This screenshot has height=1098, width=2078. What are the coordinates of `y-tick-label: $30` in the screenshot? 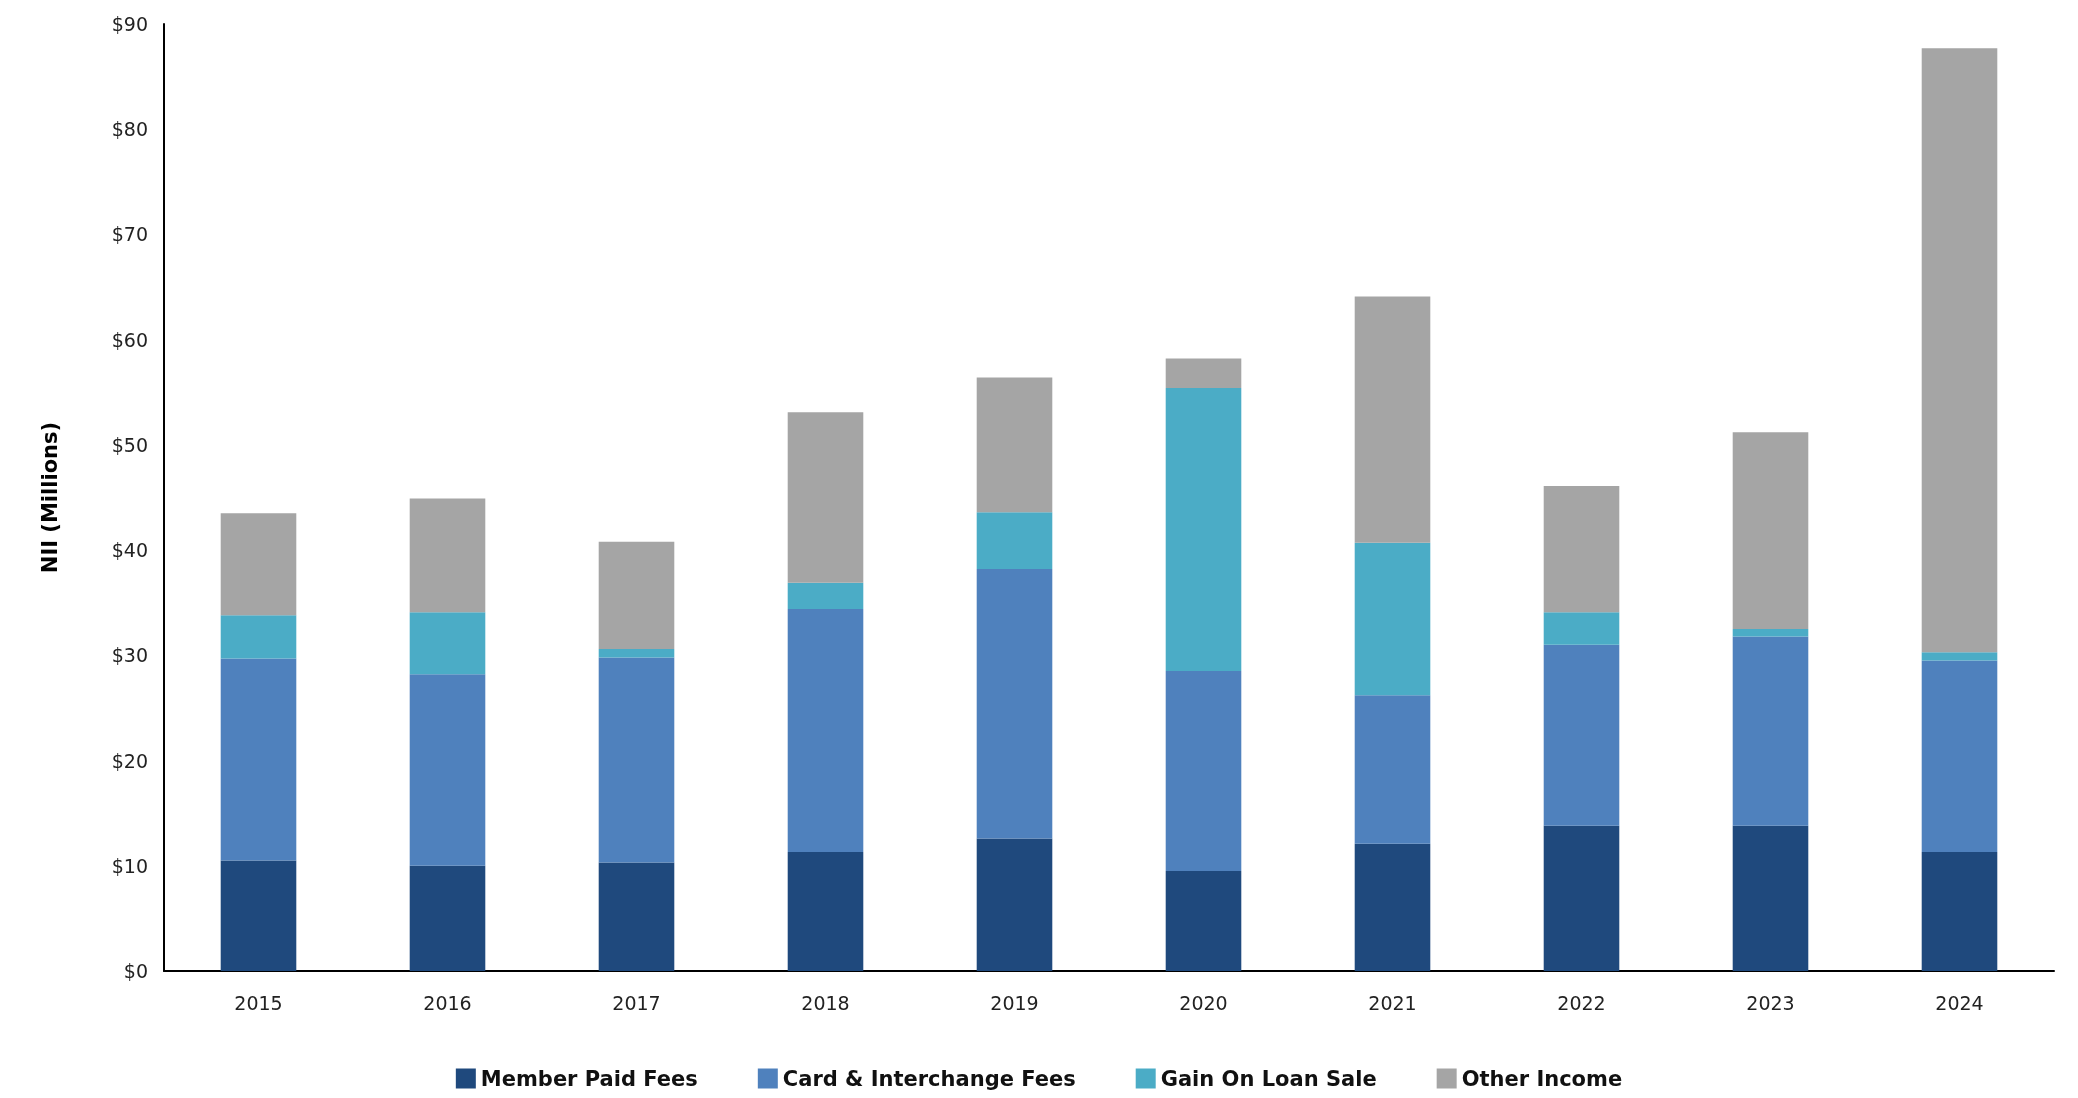 It's located at (129, 655).